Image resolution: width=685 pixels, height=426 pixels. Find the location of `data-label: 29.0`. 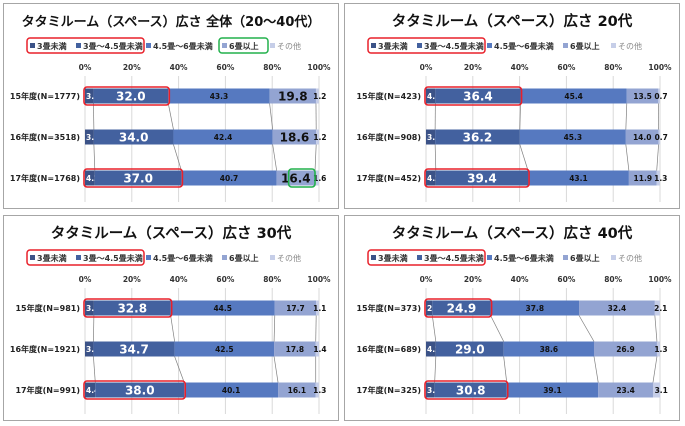

data-label: 29.0 is located at coordinates (470, 350).